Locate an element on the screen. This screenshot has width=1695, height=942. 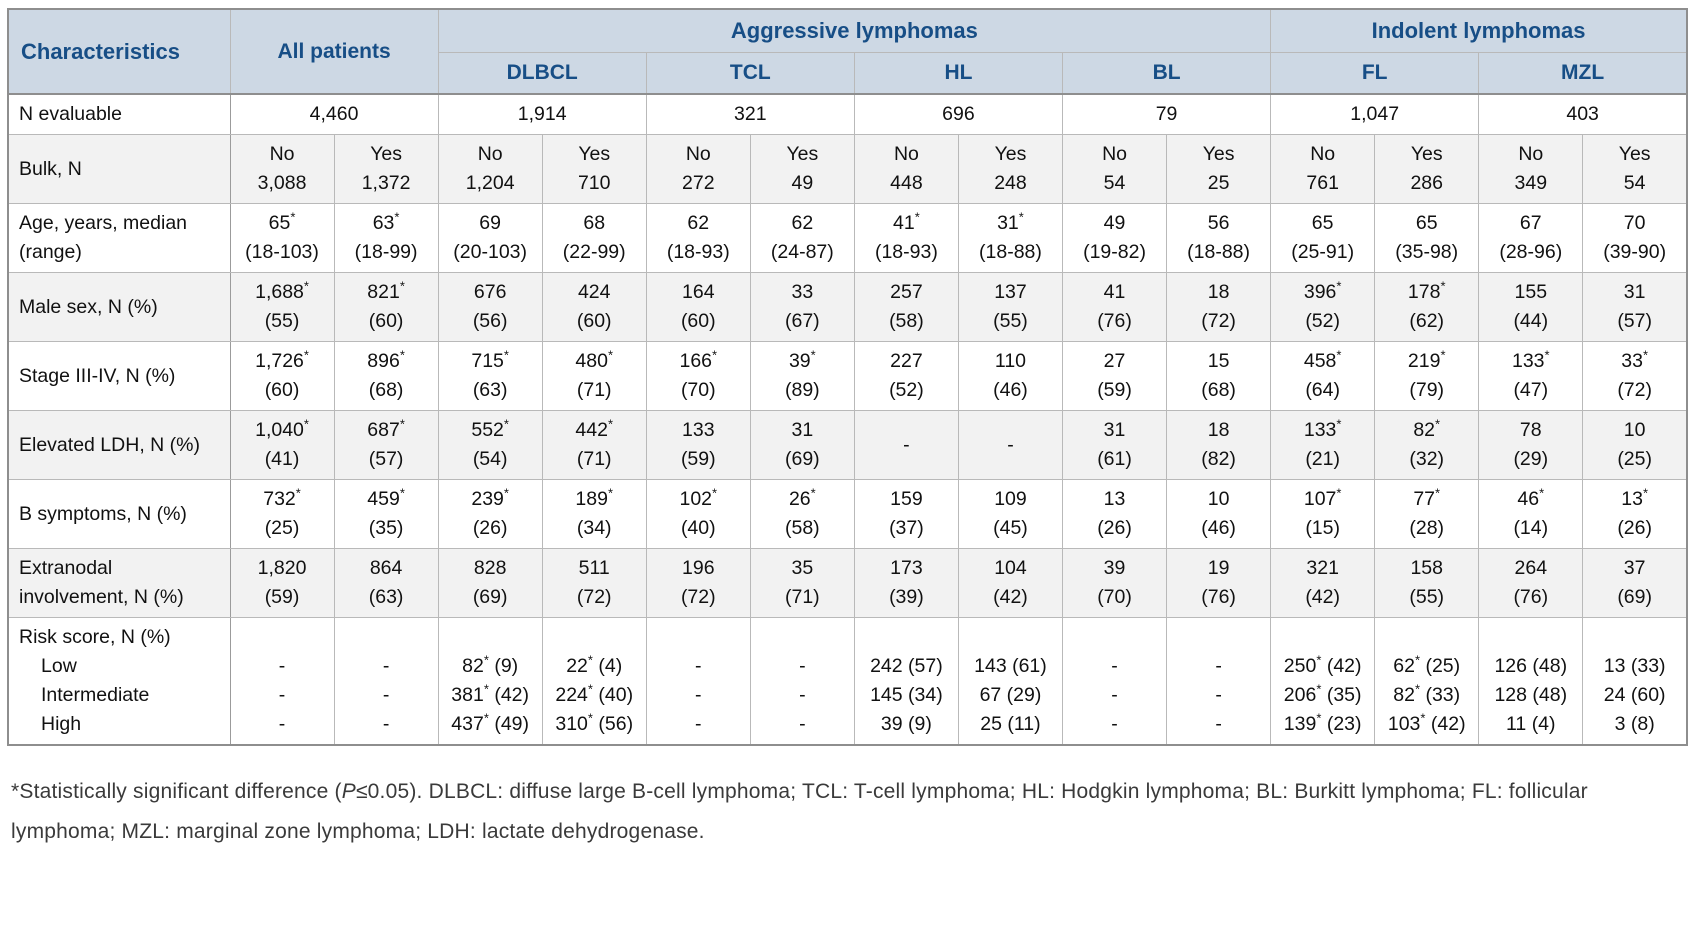
cell-line: 3 (8) is located at coordinates (1634, 724).